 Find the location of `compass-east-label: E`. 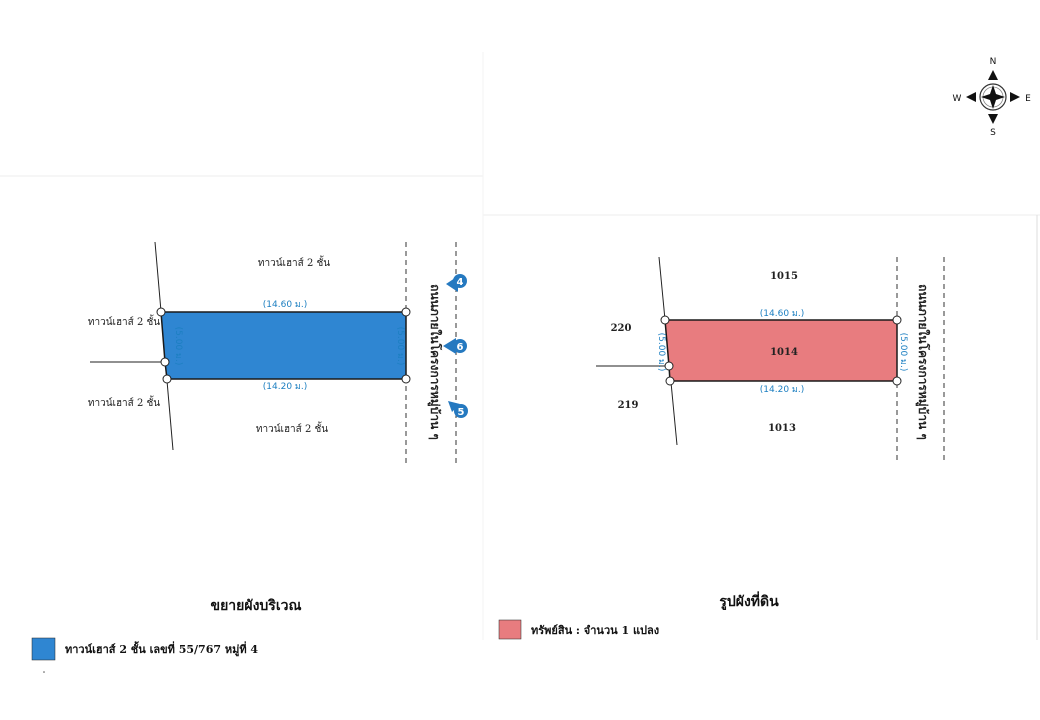

compass-east-label: E is located at coordinates (1028, 99).